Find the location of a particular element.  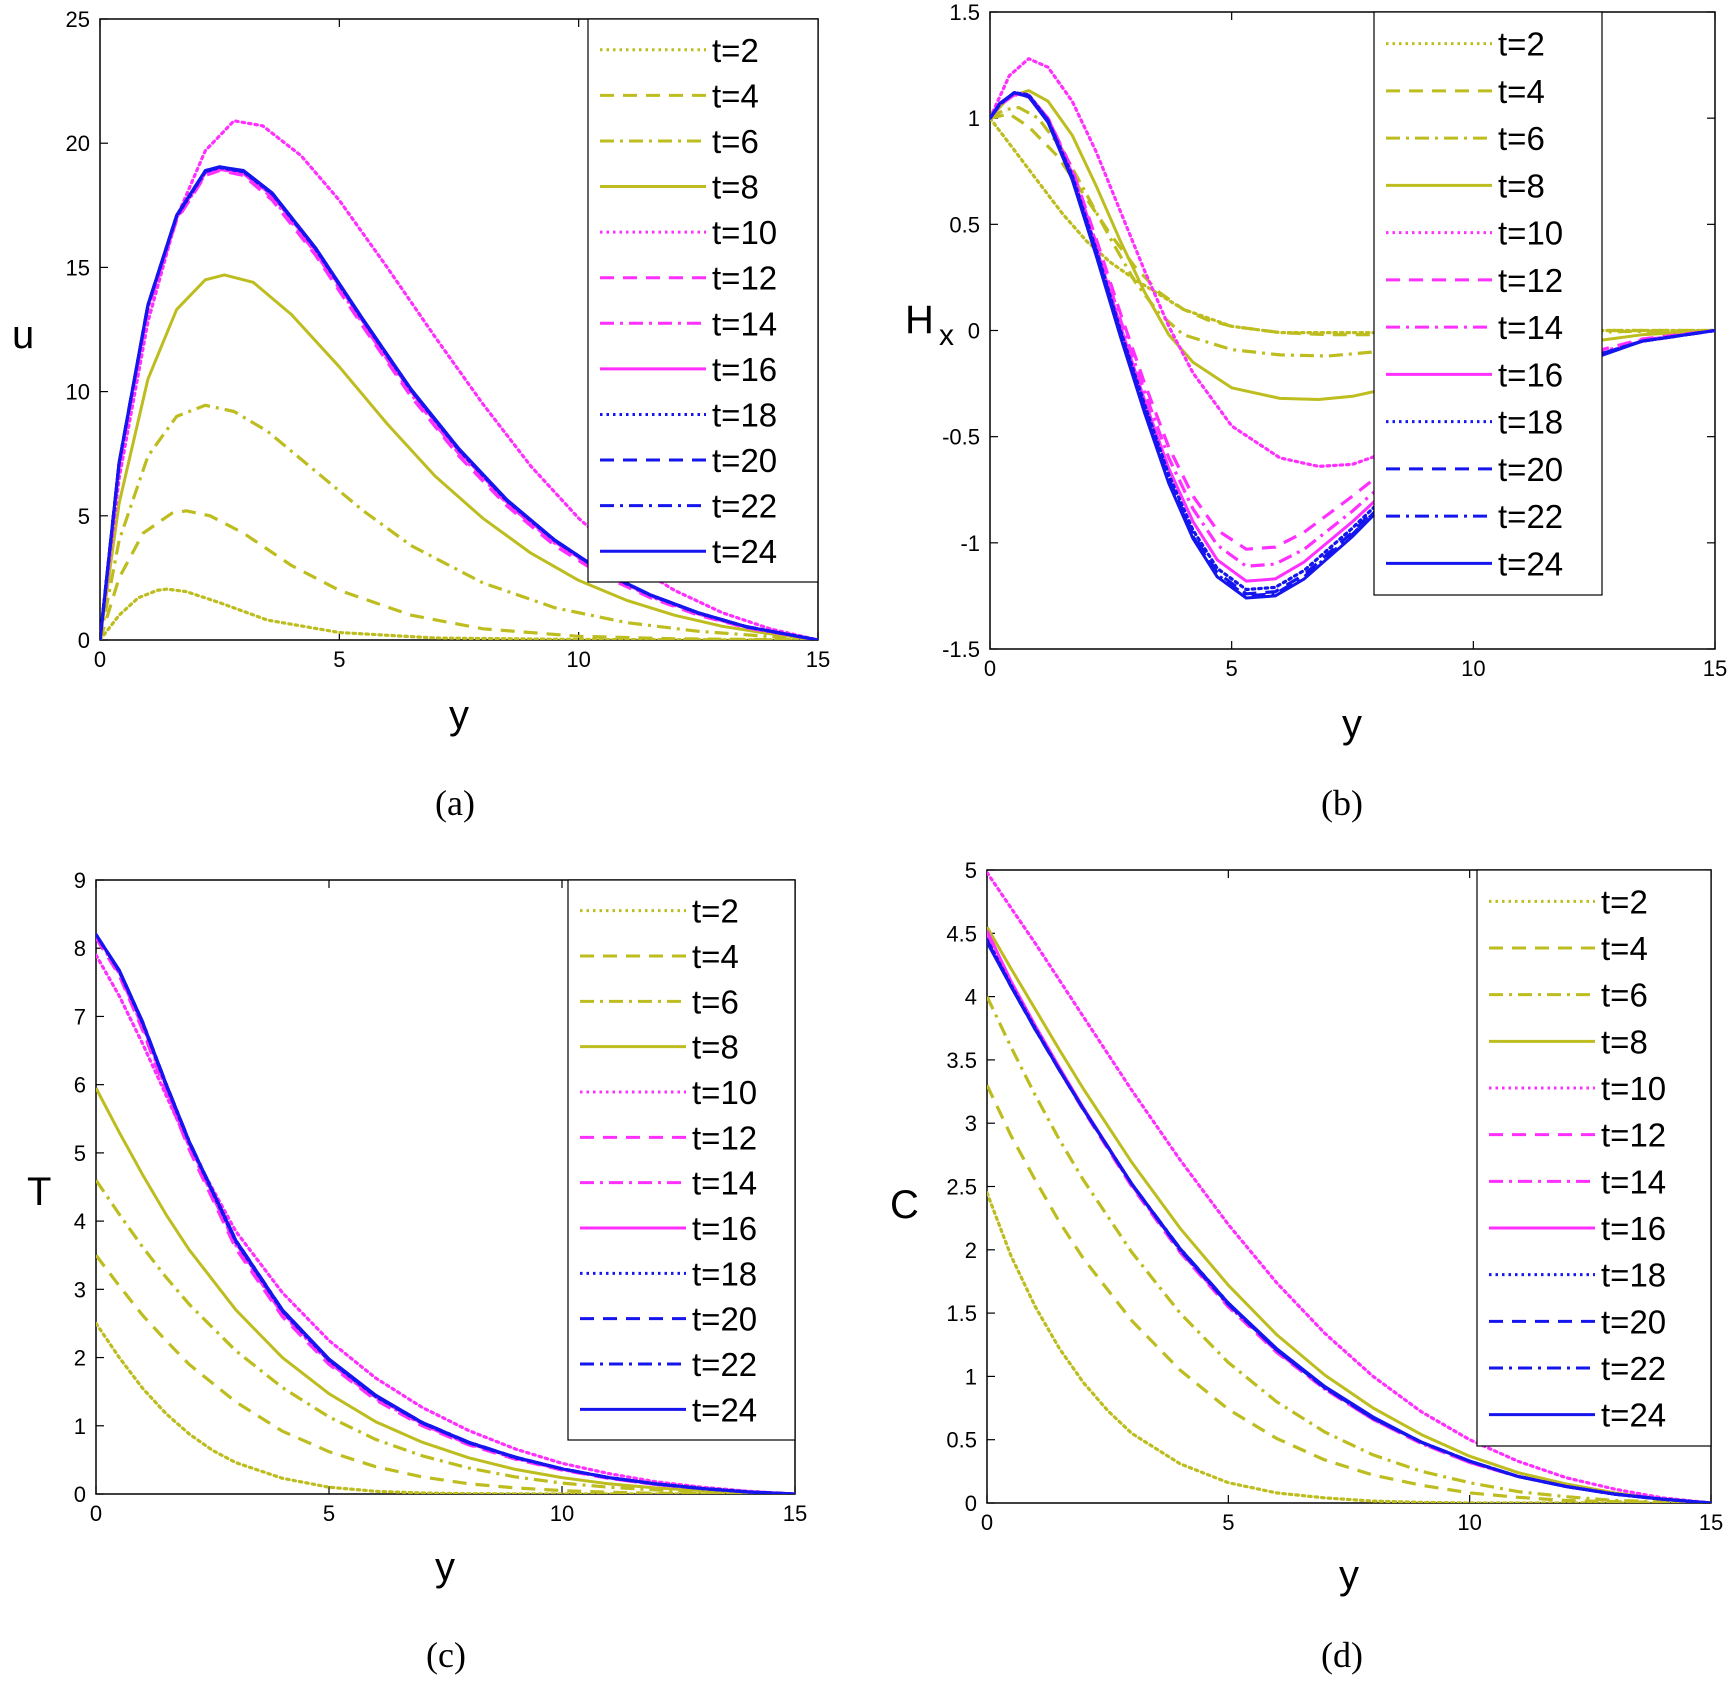

caption-a: (a) is located at coordinates (455, 803).